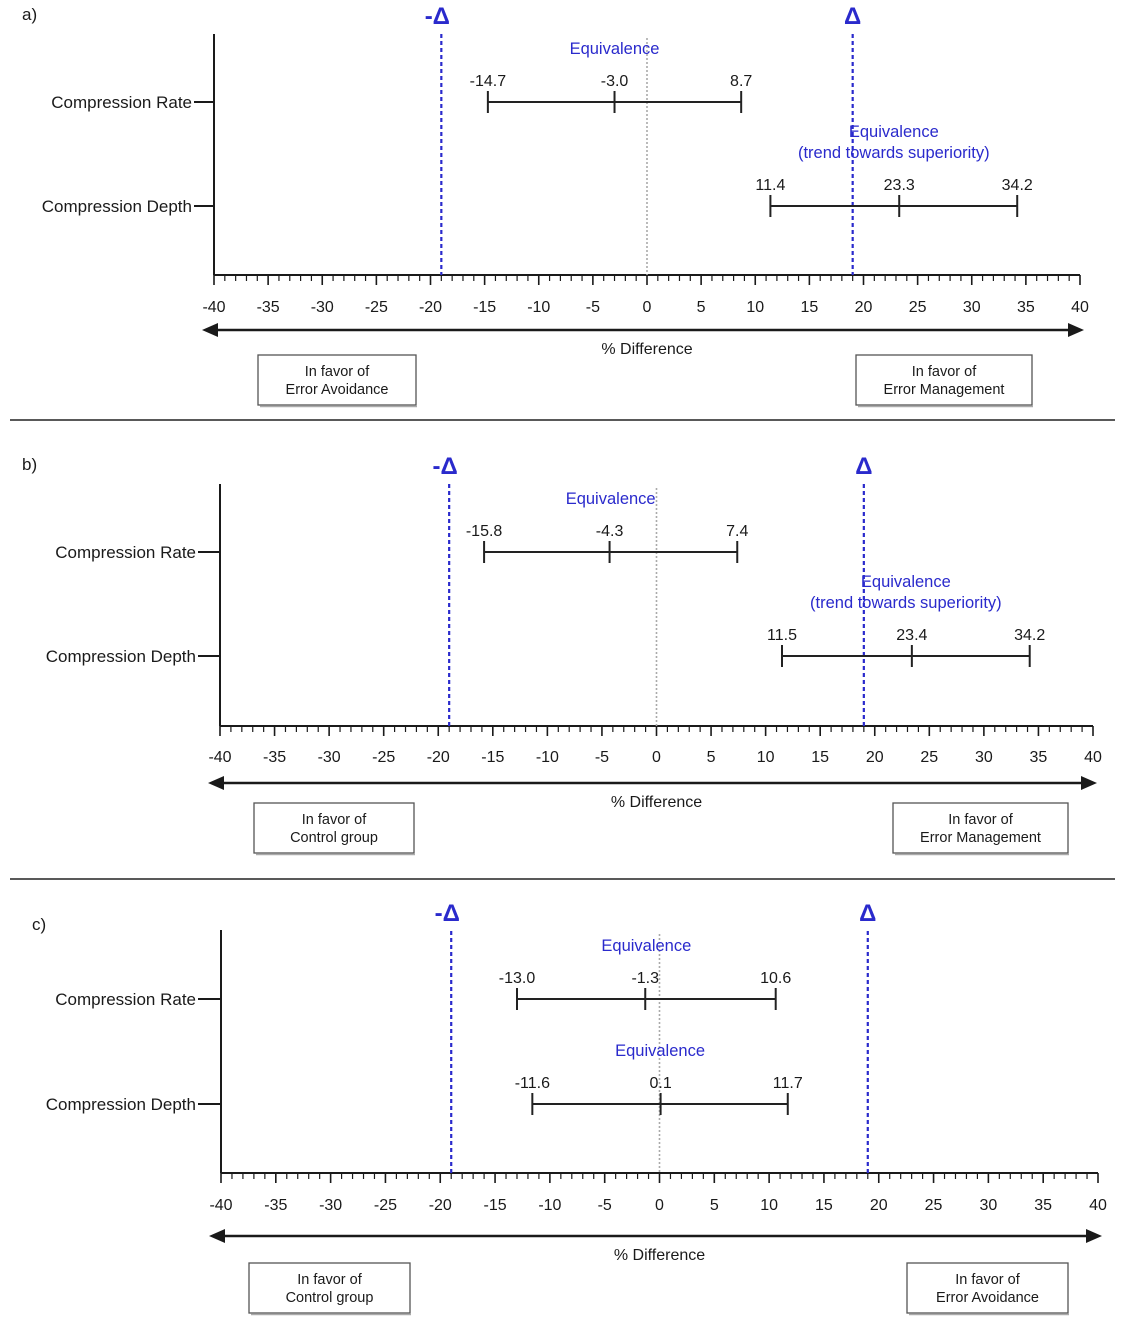  What do you see at coordinates (741, 81) in the screenshot?
I see `ci-upper-label: 8.7` at bounding box center [741, 81].